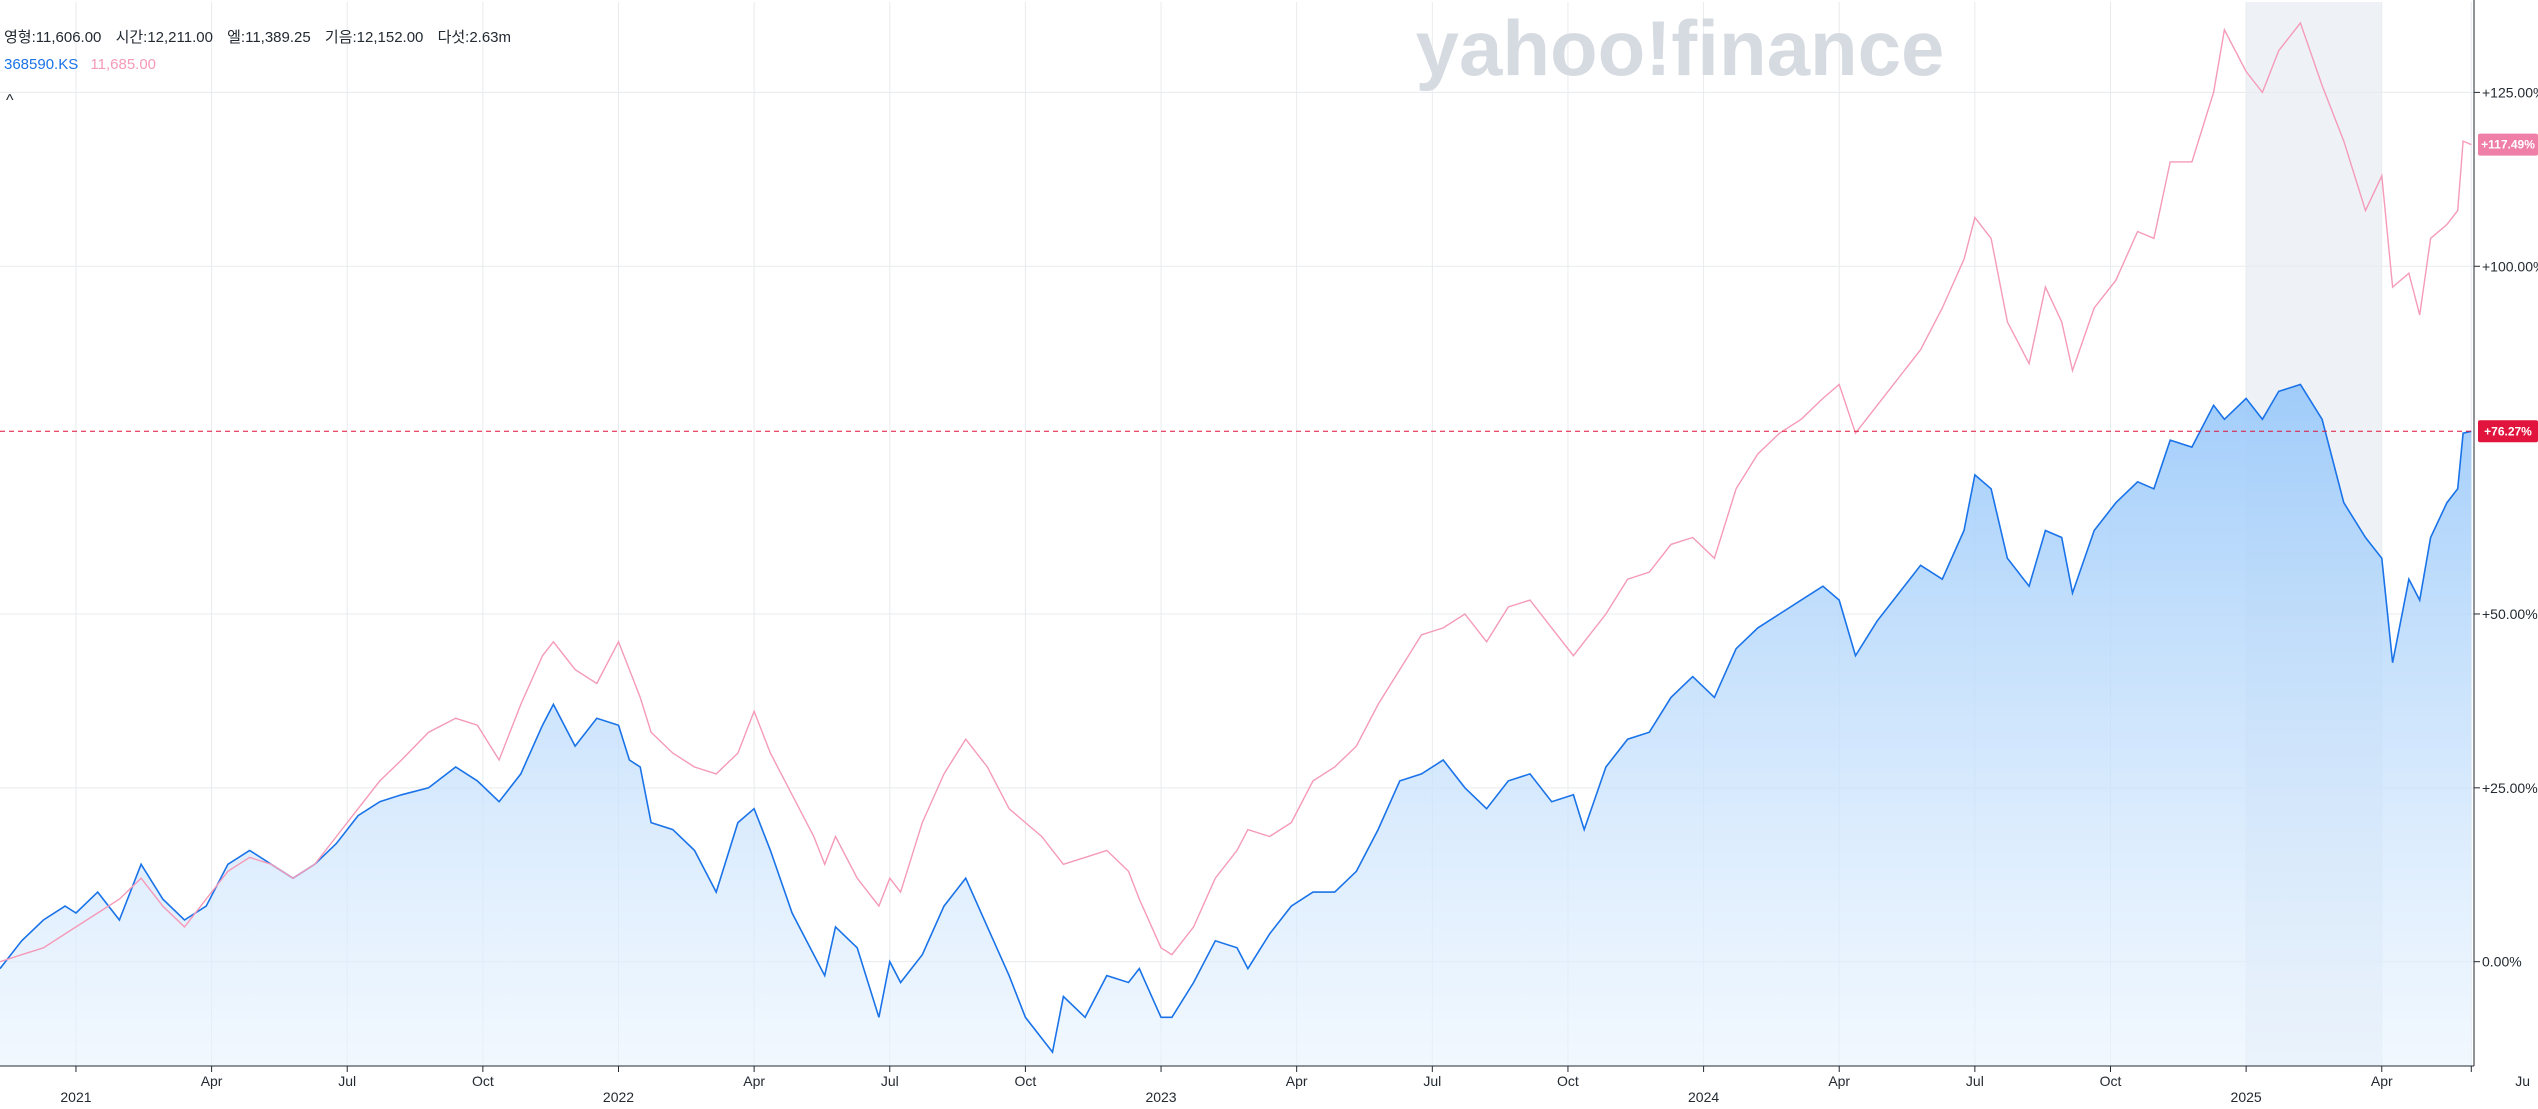 The width and height of the screenshot is (2538, 1109). I want to click on ohlc-low: 엘:11,389.25, so click(269, 37).